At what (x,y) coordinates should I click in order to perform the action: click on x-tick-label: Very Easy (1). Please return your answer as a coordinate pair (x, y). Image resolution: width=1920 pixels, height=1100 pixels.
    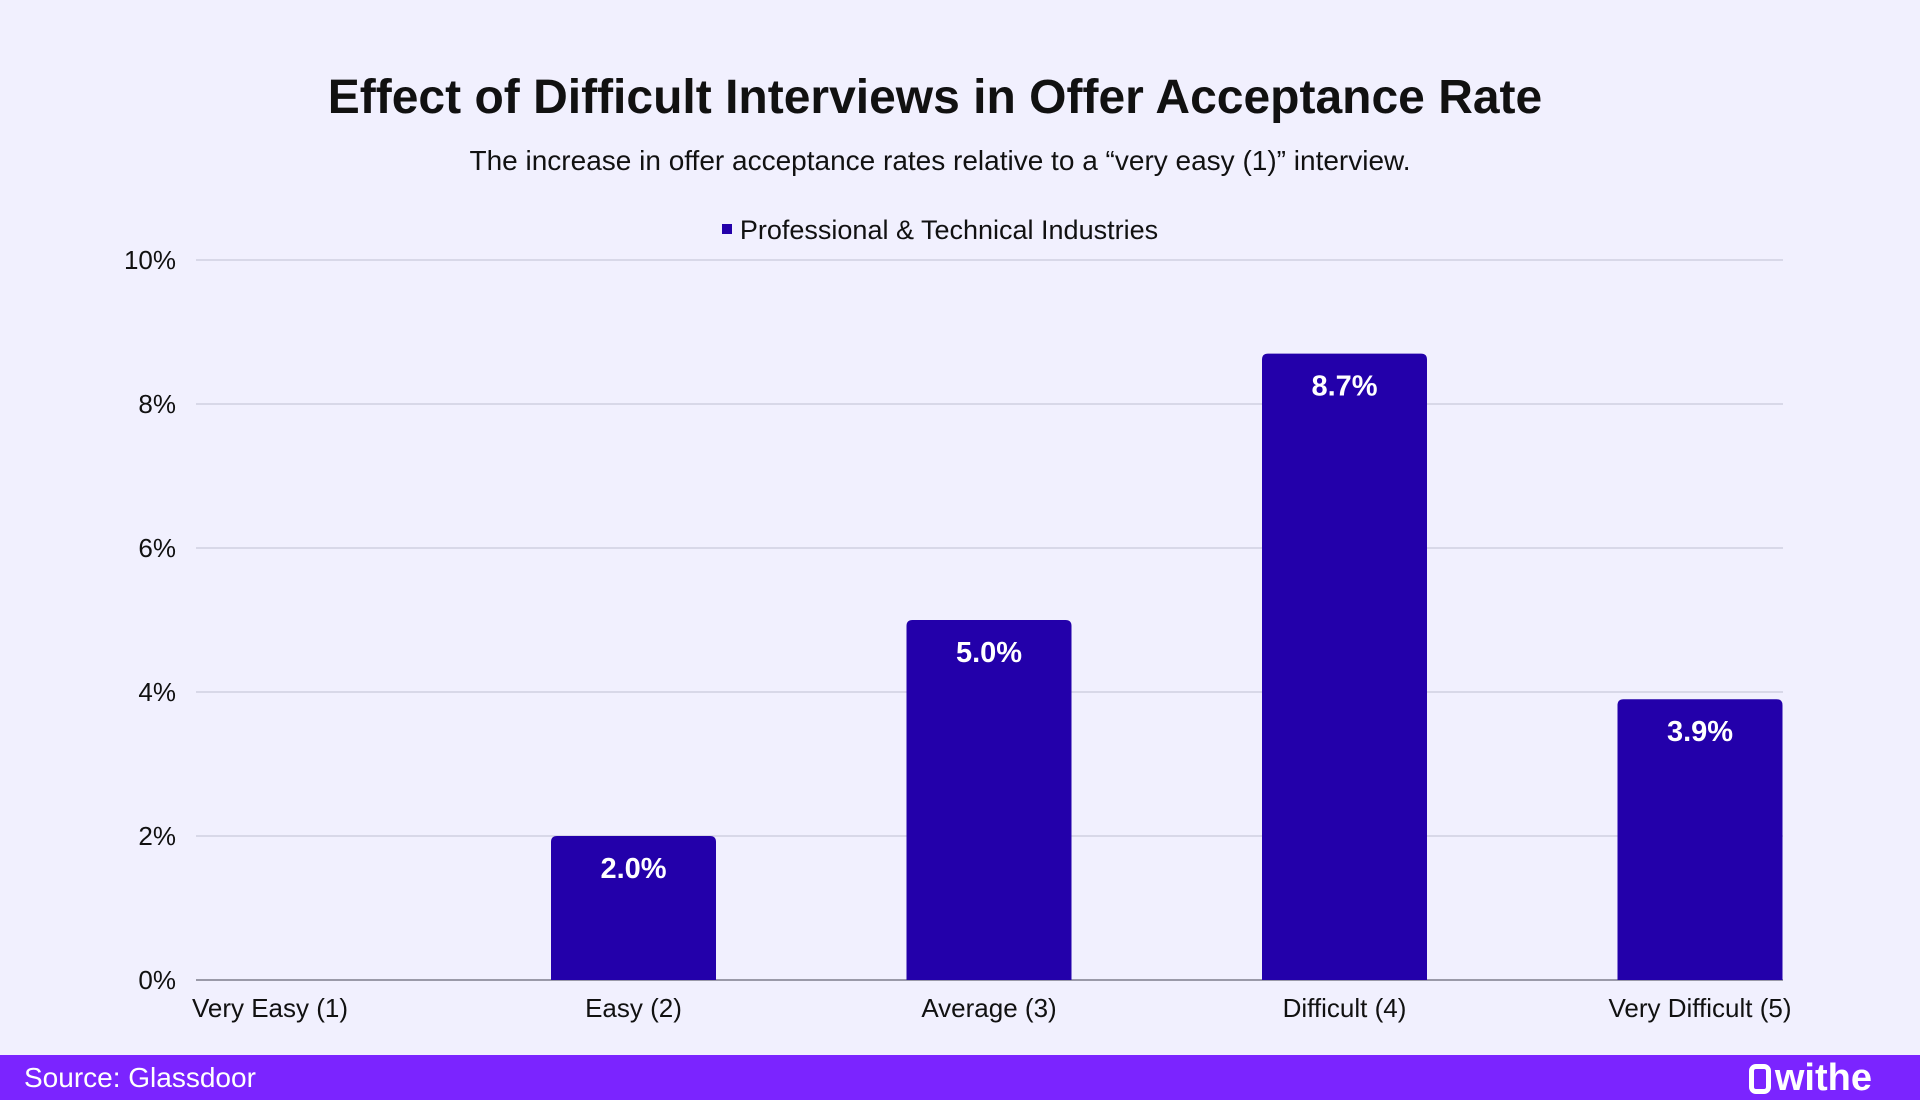
    Looking at the image, I should click on (270, 1008).